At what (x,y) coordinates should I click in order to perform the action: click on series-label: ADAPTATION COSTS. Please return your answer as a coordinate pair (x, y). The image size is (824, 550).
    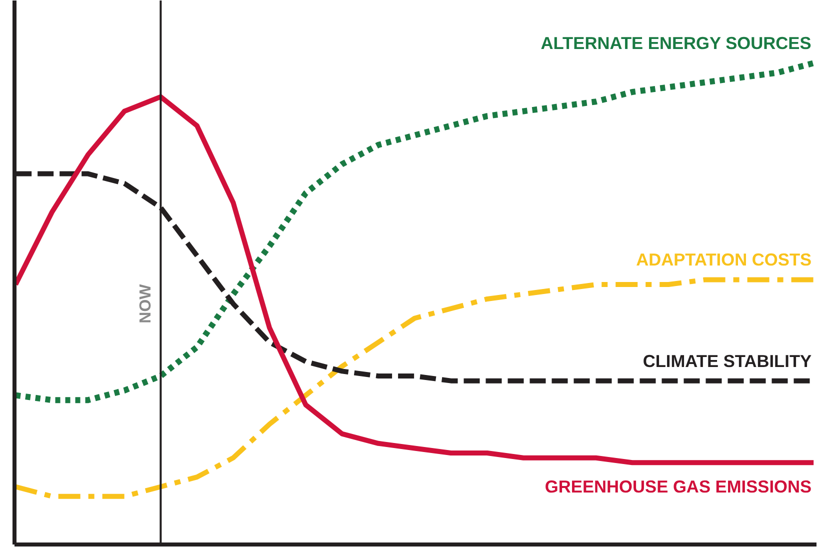
    Looking at the image, I should click on (724, 260).